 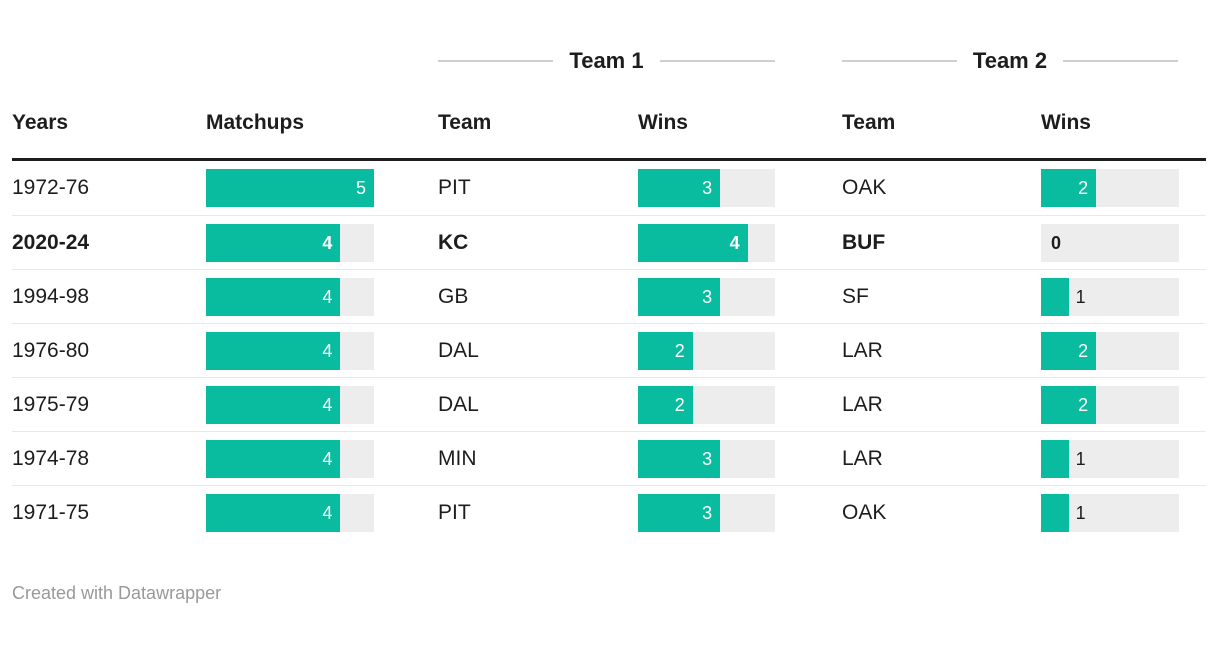 I want to click on years-value: 1975-79, so click(x=51, y=404).